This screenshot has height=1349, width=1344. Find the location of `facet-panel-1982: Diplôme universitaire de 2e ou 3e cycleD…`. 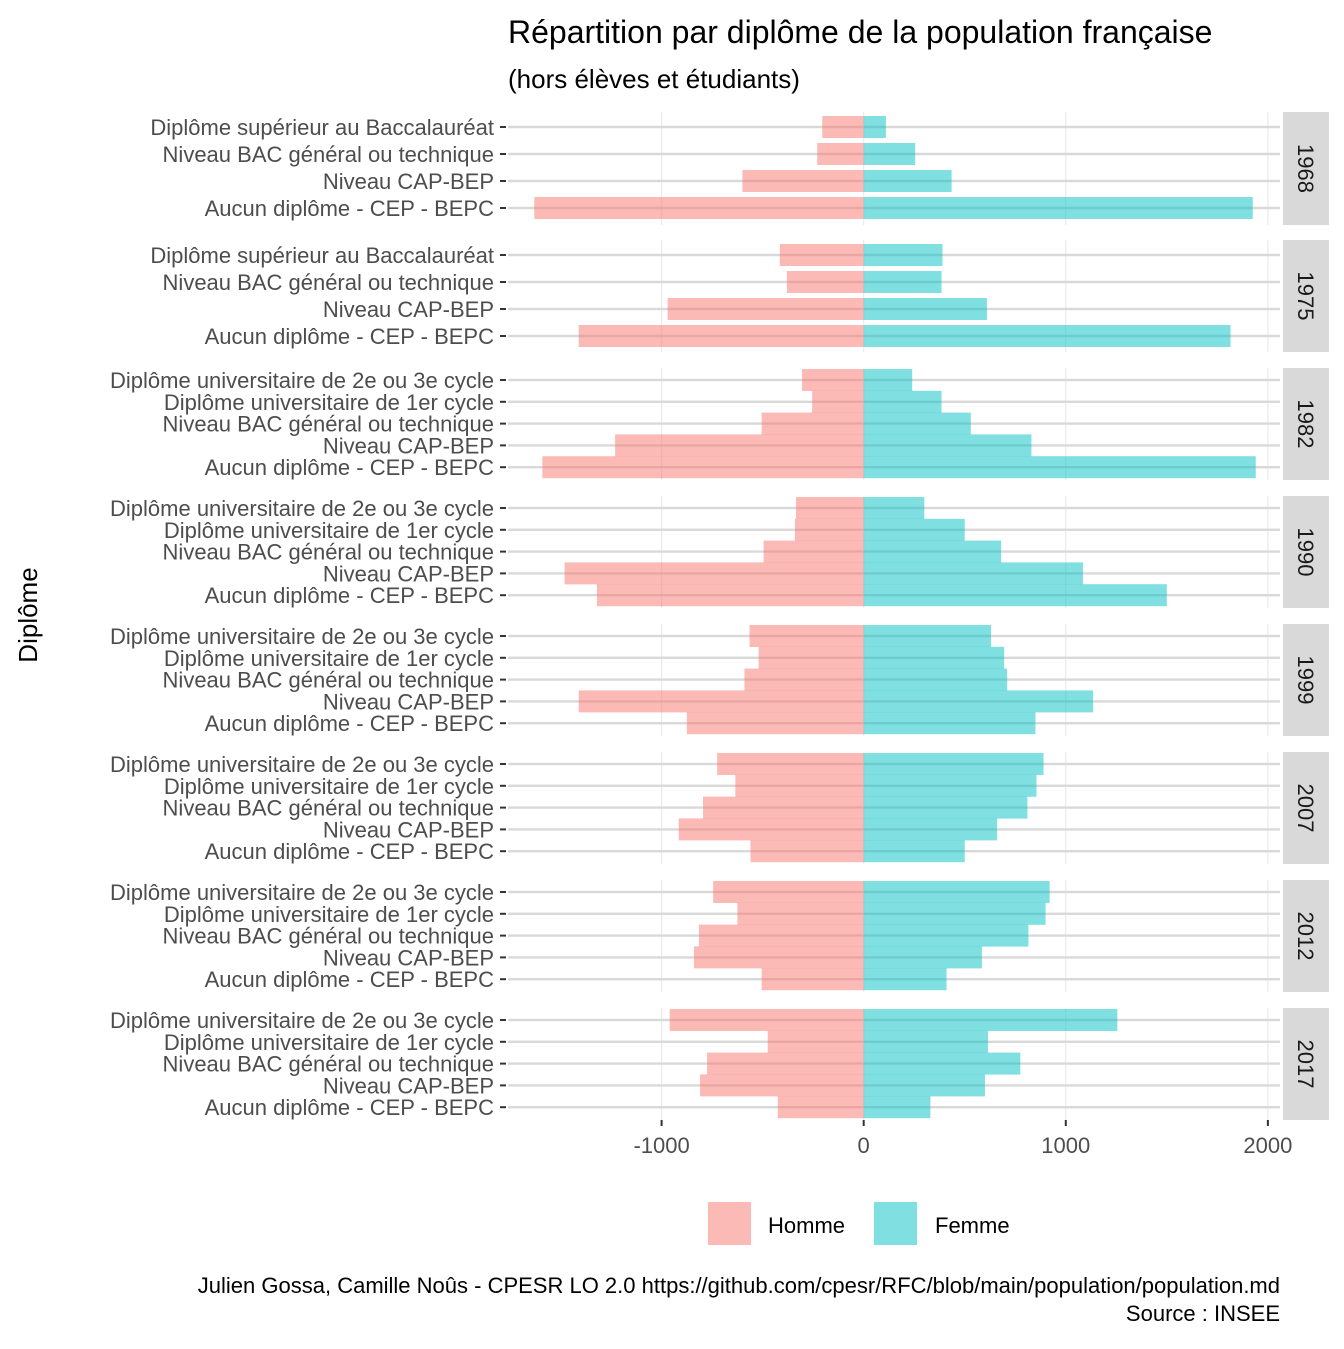

facet-panel-1982: Diplôme universitaire de 2e ou 3e cycleD… is located at coordinates (719, 424).